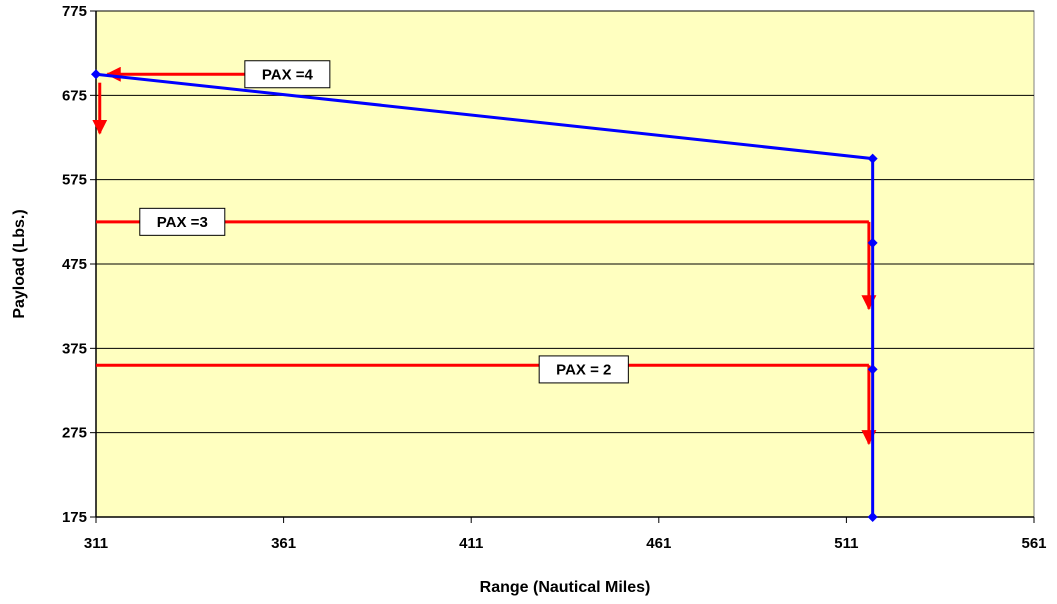  Describe the element at coordinates (74, 517) in the screenshot. I see `y-tick-label: 175` at that location.